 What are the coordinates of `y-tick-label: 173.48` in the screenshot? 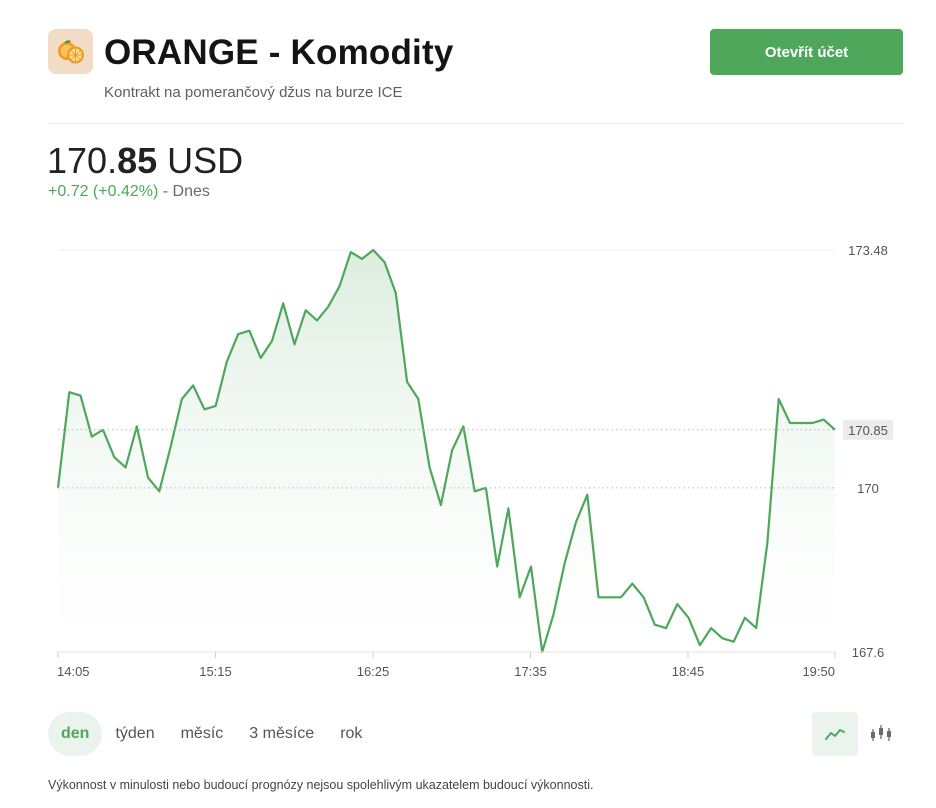 It's located at (868, 250).